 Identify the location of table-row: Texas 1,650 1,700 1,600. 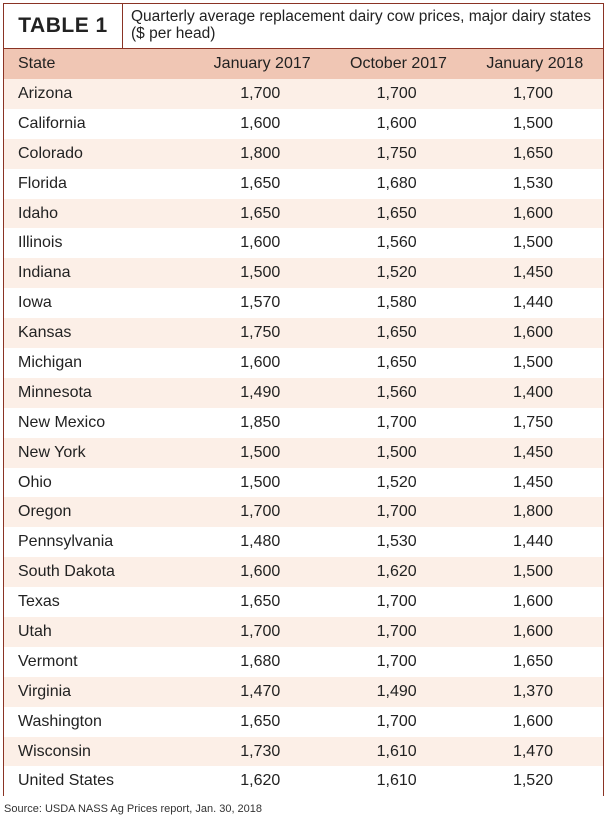
(303, 602).